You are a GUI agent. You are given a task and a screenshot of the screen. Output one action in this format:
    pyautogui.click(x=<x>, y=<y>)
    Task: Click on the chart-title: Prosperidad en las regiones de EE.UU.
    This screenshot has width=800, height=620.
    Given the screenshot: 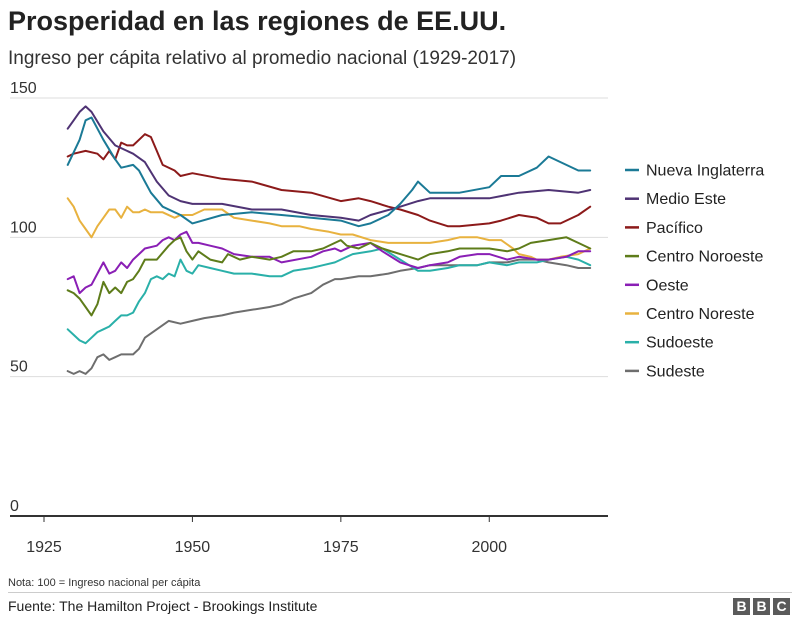 What is the action you would take?
    pyautogui.click(x=257, y=21)
    